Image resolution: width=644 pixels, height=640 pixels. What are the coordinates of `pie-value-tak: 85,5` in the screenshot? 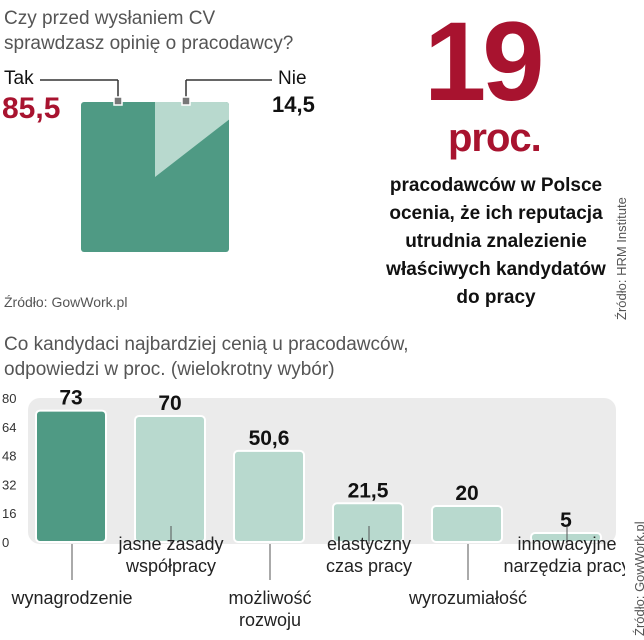 It's located at (31, 108).